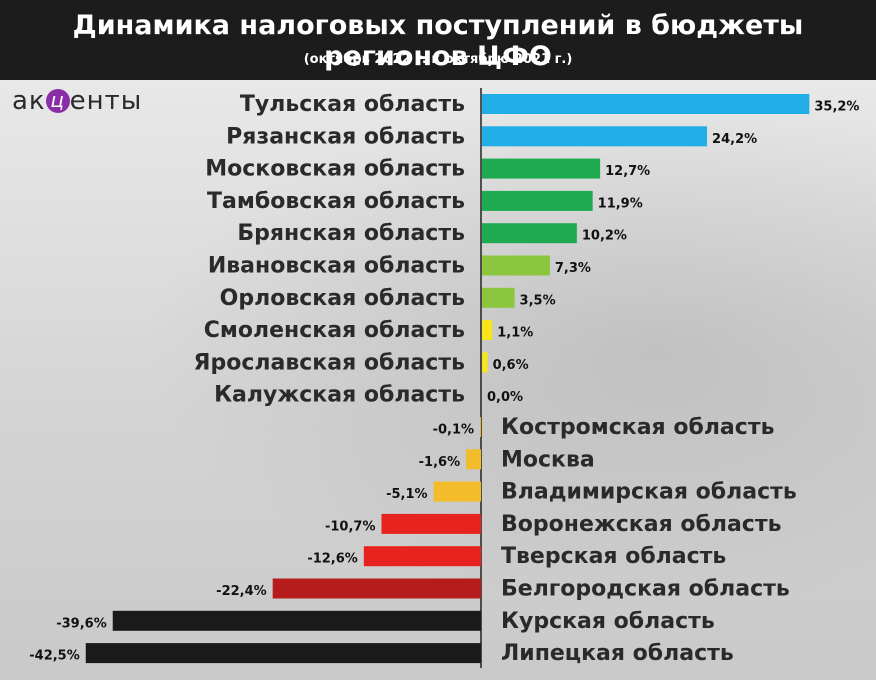 The height and width of the screenshot is (680, 876). Describe the element at coordinates (345, 136) in the screenshot. I see `category-label: Рязанская область` at that location.